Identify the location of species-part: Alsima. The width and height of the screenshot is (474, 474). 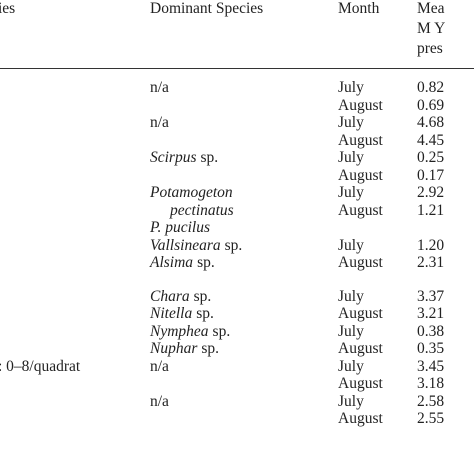
(172, 262).